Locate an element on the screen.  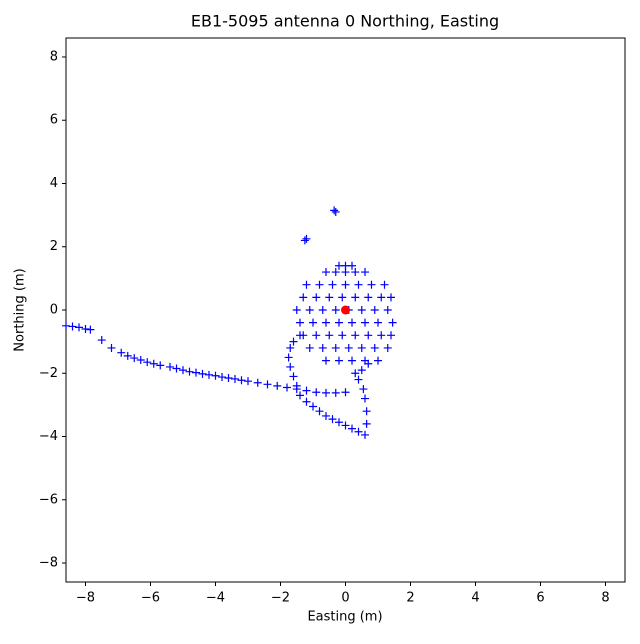
y-tick-label: 2 is located at coordinates (54, 246).